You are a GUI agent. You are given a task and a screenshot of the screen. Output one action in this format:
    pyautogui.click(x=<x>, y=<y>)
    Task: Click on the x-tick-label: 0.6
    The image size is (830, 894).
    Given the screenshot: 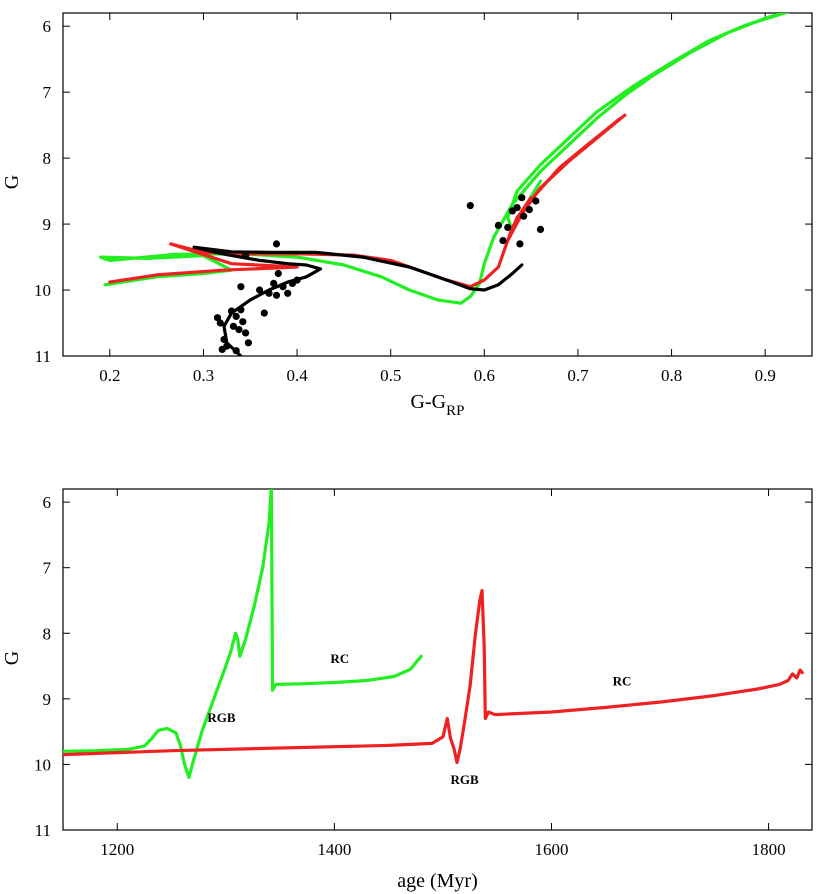 What is the action you would take?
    pyautogui.click(x=484, y=375)
    